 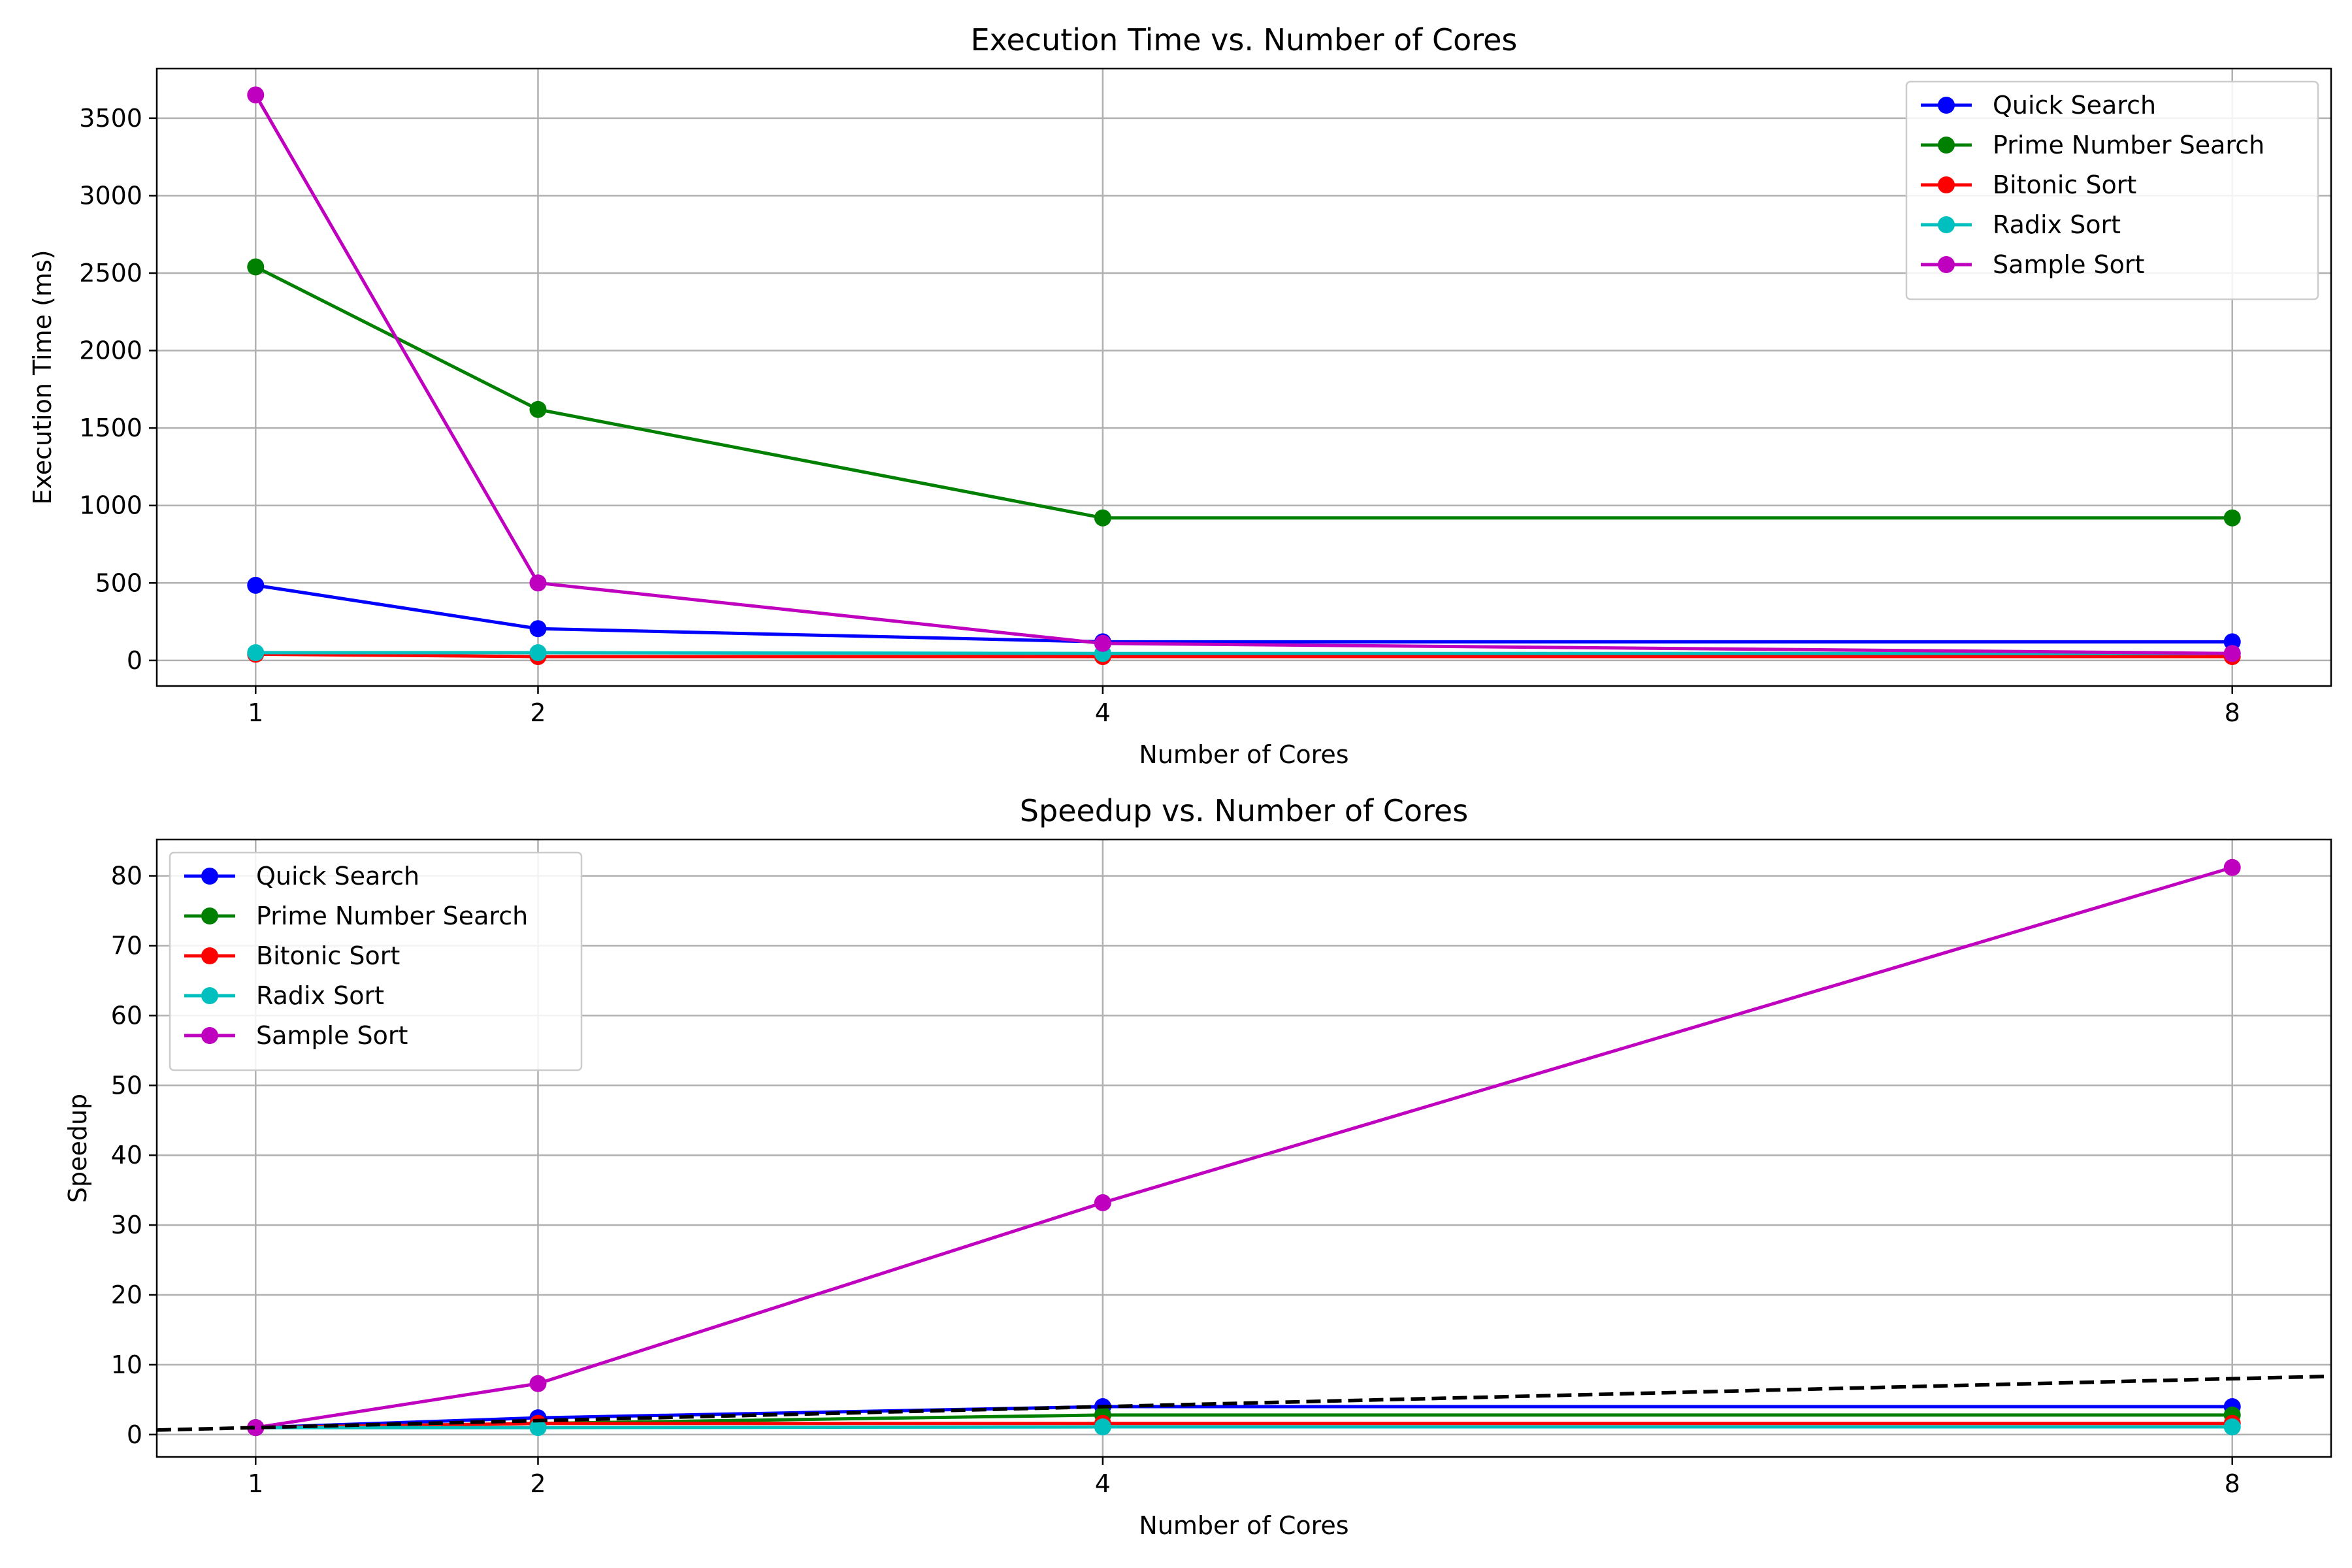 I want to click on execution-time-xtick-label: 2, so click(x=538, y=712).